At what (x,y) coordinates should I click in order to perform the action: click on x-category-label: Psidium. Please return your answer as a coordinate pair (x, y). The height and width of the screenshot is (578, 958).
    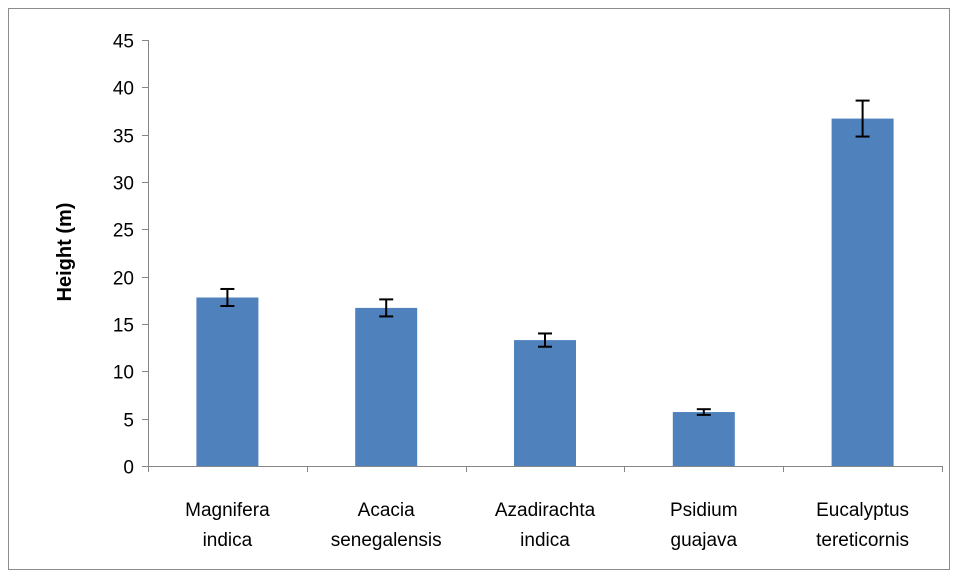
    Looking at the image, I should click on (704, 510).